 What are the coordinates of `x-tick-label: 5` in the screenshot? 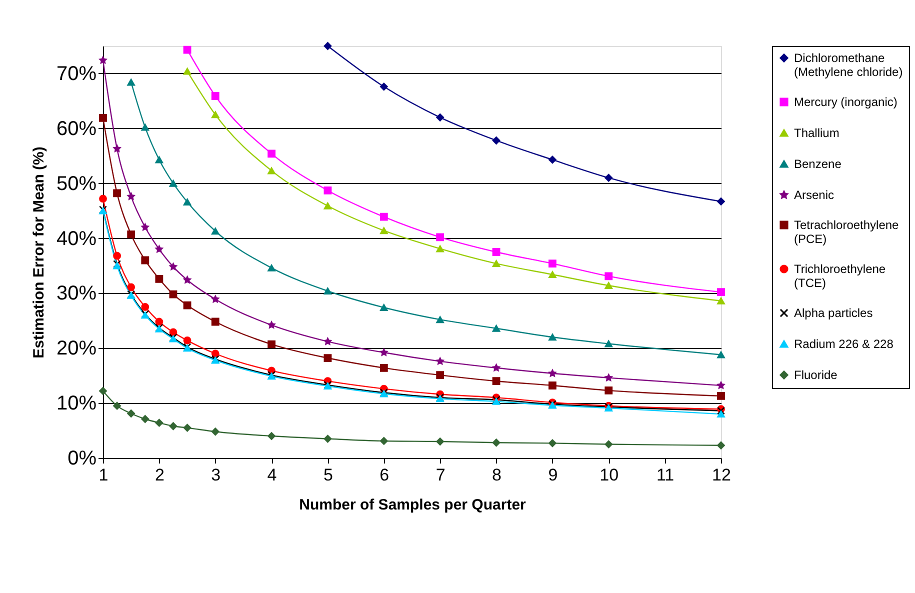 It's located at (328, 475).